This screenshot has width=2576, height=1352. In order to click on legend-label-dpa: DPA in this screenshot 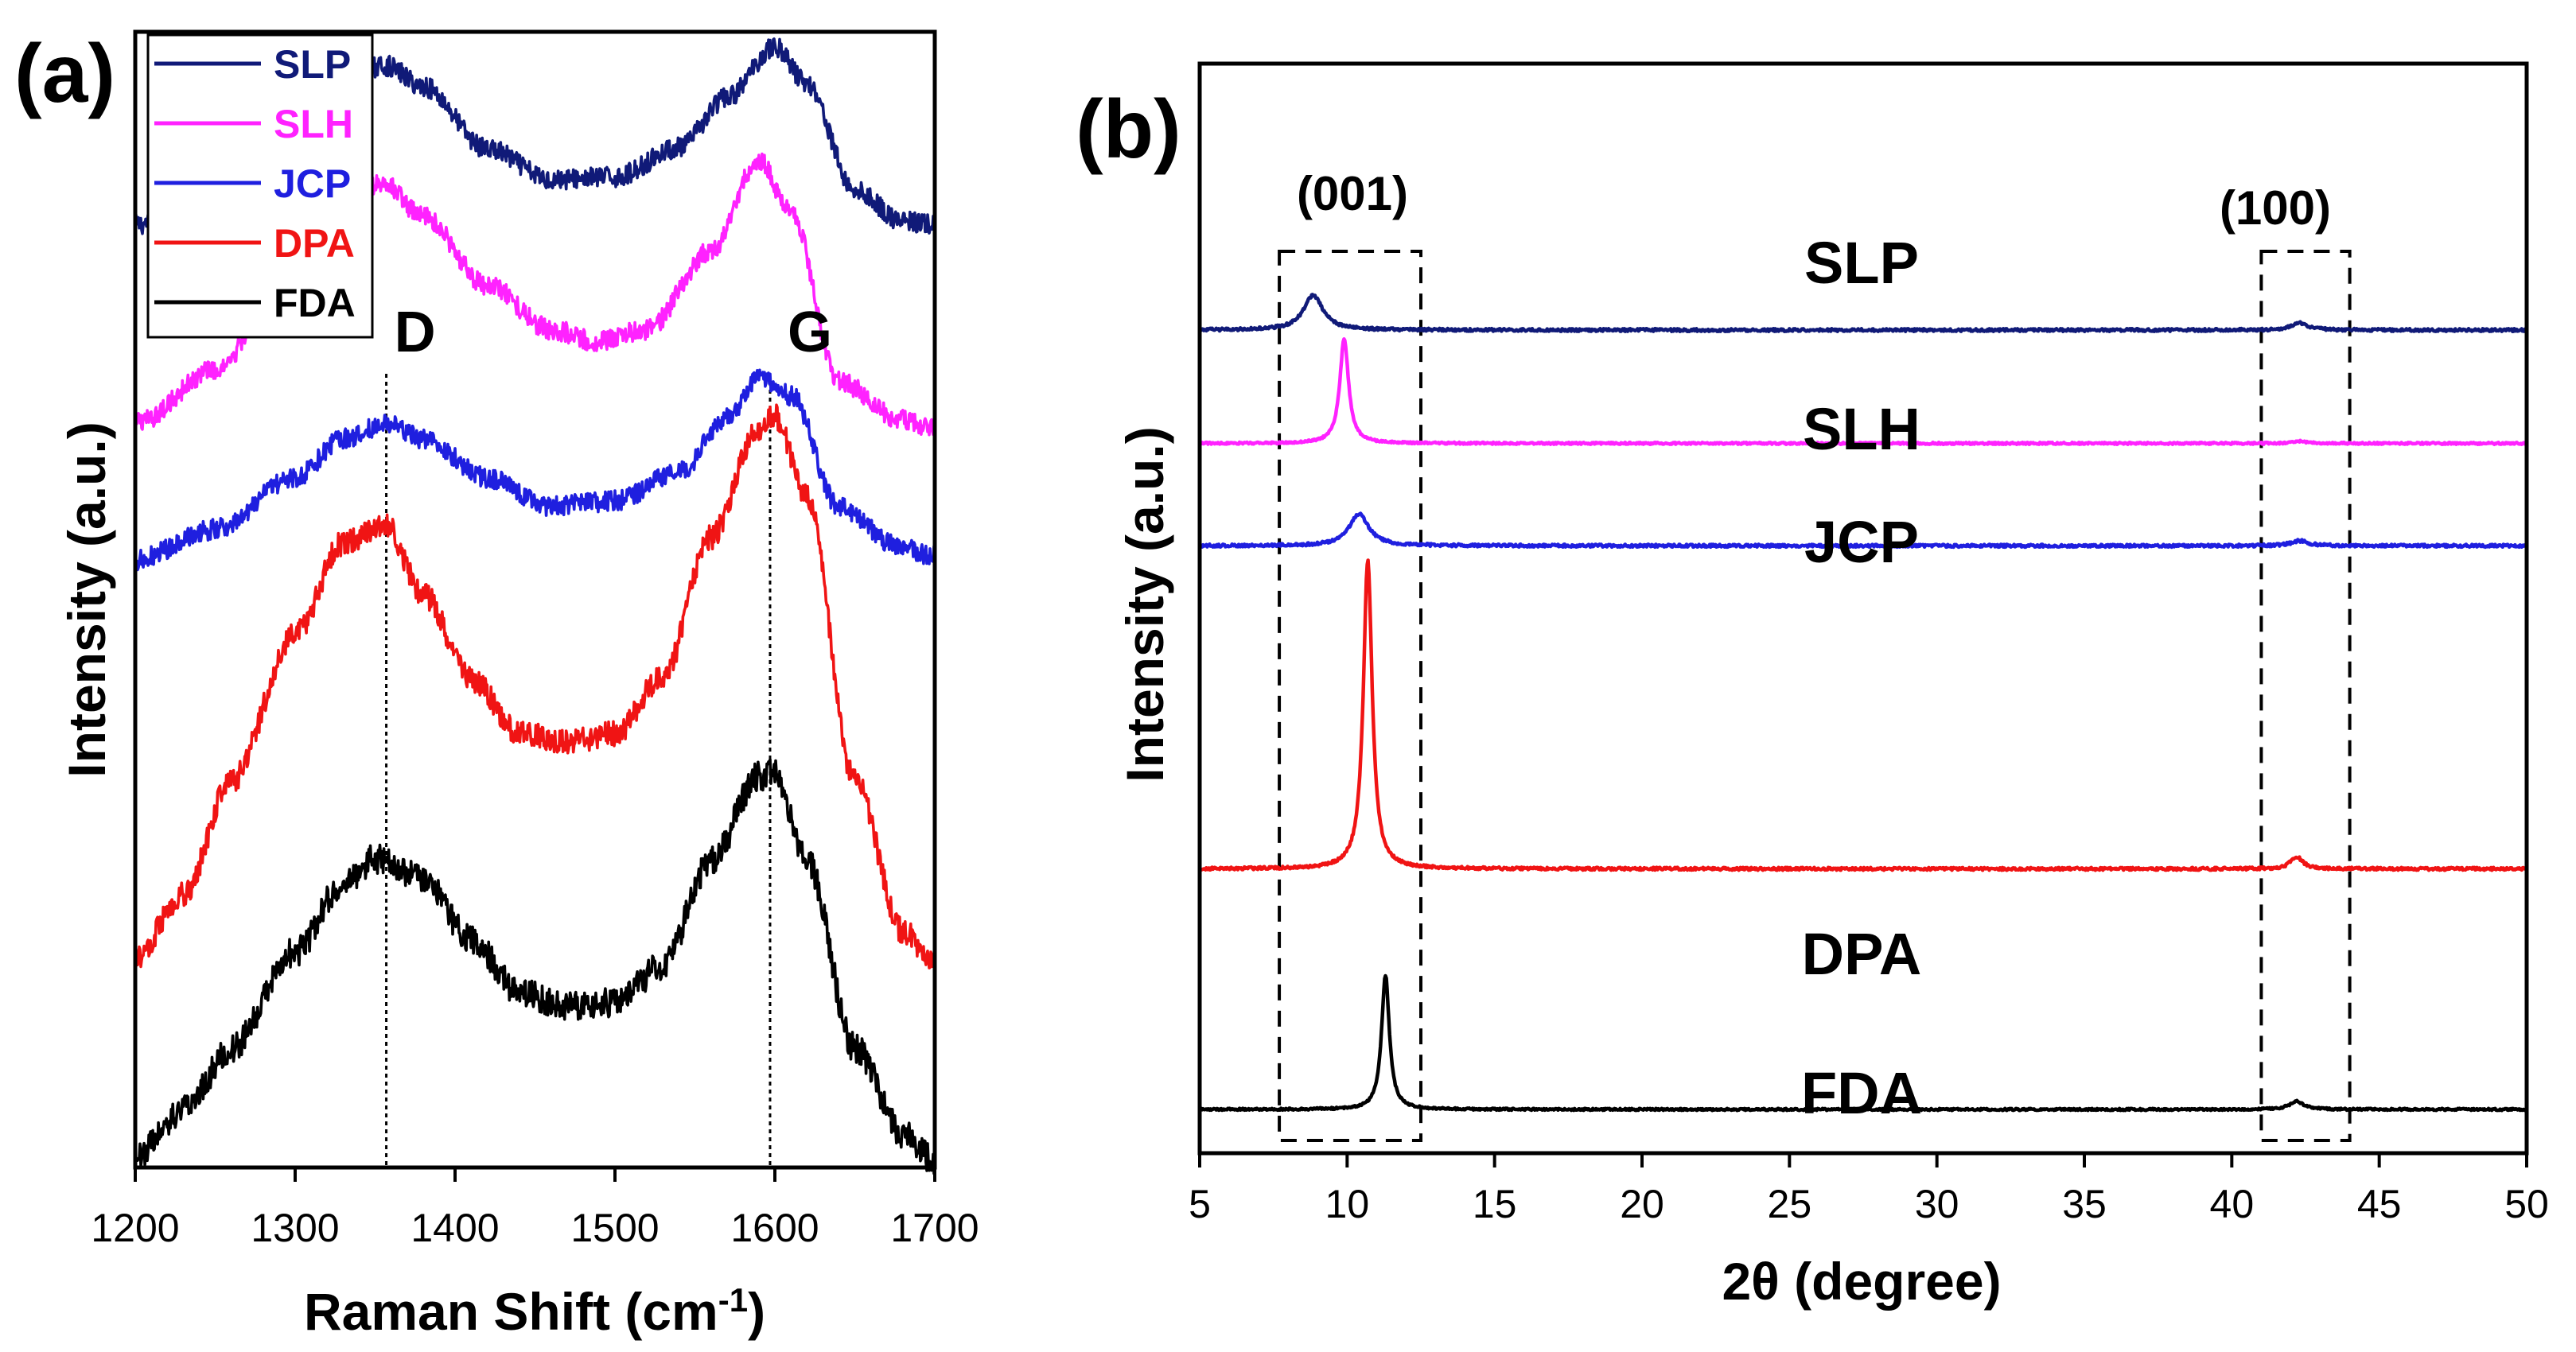, I will do `click(315, 243)`.